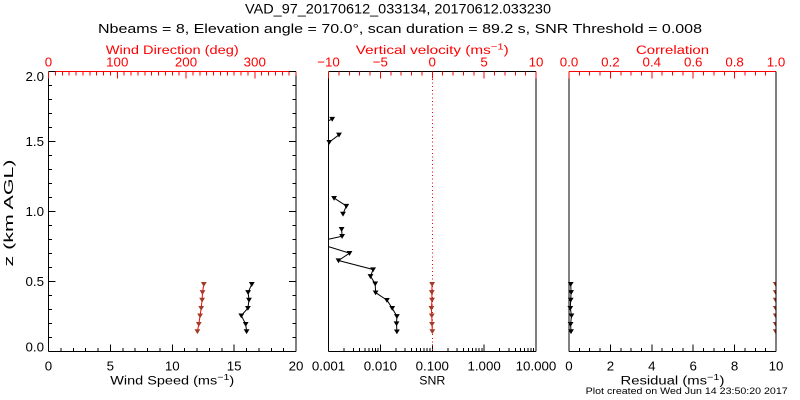 This screenshot has height=400, width=800. What do you see at coordinates (234, 365) in the screenshot?
I see `svg-text: 15` at bounding box center [234, 365].